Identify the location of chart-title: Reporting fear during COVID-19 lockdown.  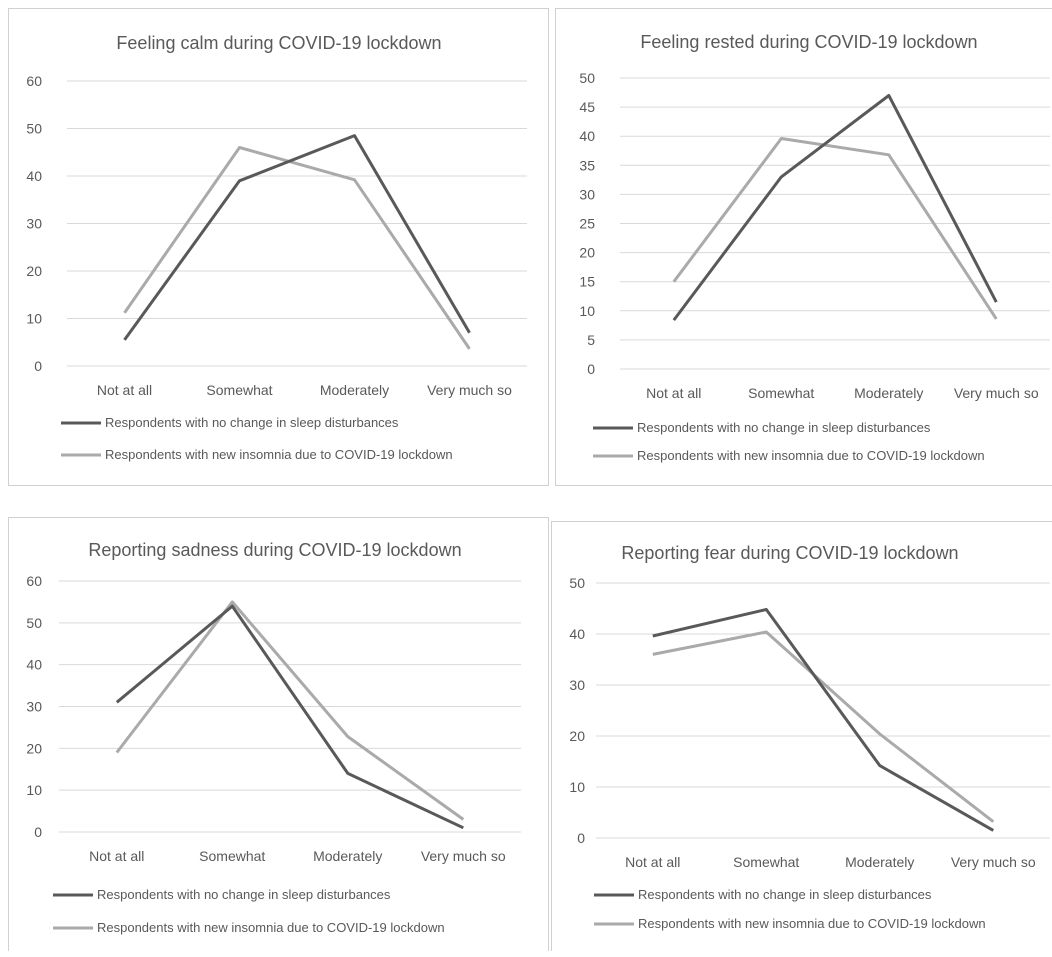
(789, 553).